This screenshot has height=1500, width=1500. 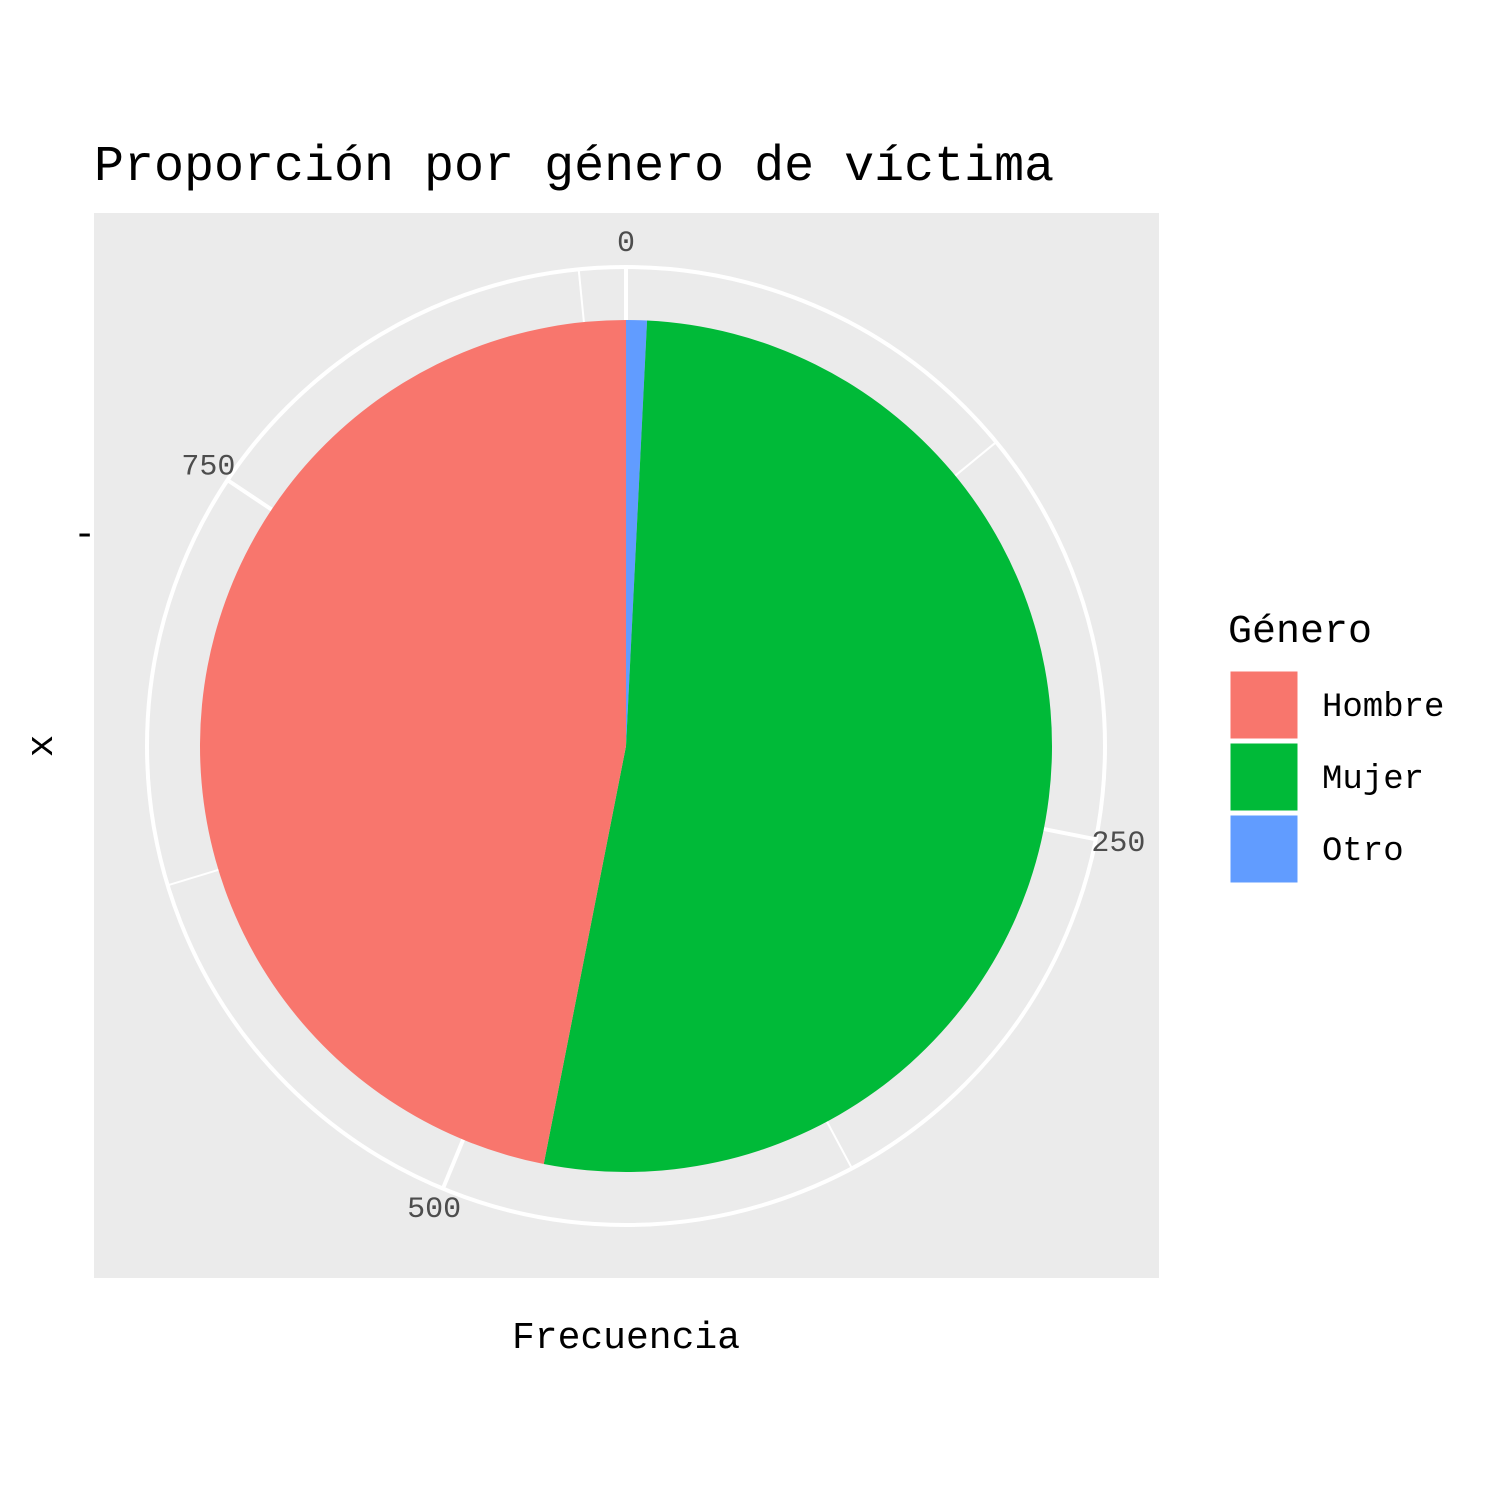 I want to click on y-tick-label: -, so click(x=84, y=535).